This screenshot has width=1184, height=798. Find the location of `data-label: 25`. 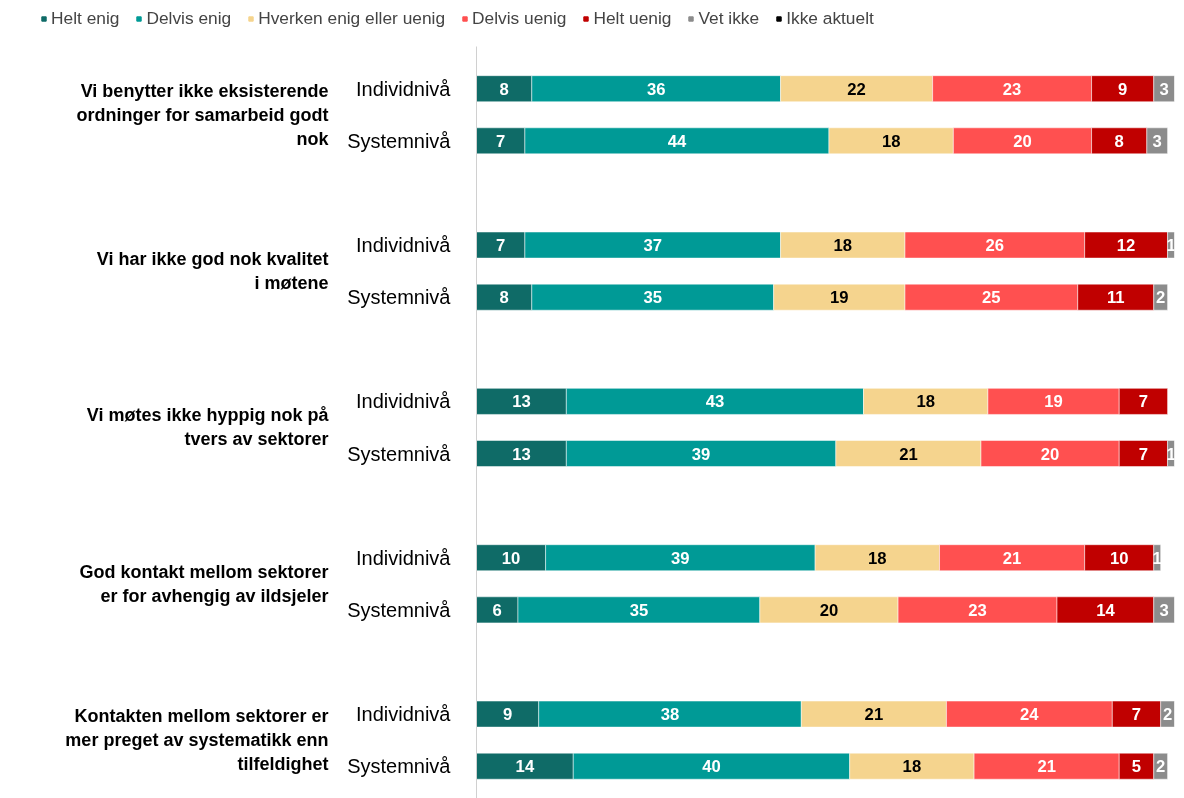

data-label: 25 is located at coordinates (991, 298).